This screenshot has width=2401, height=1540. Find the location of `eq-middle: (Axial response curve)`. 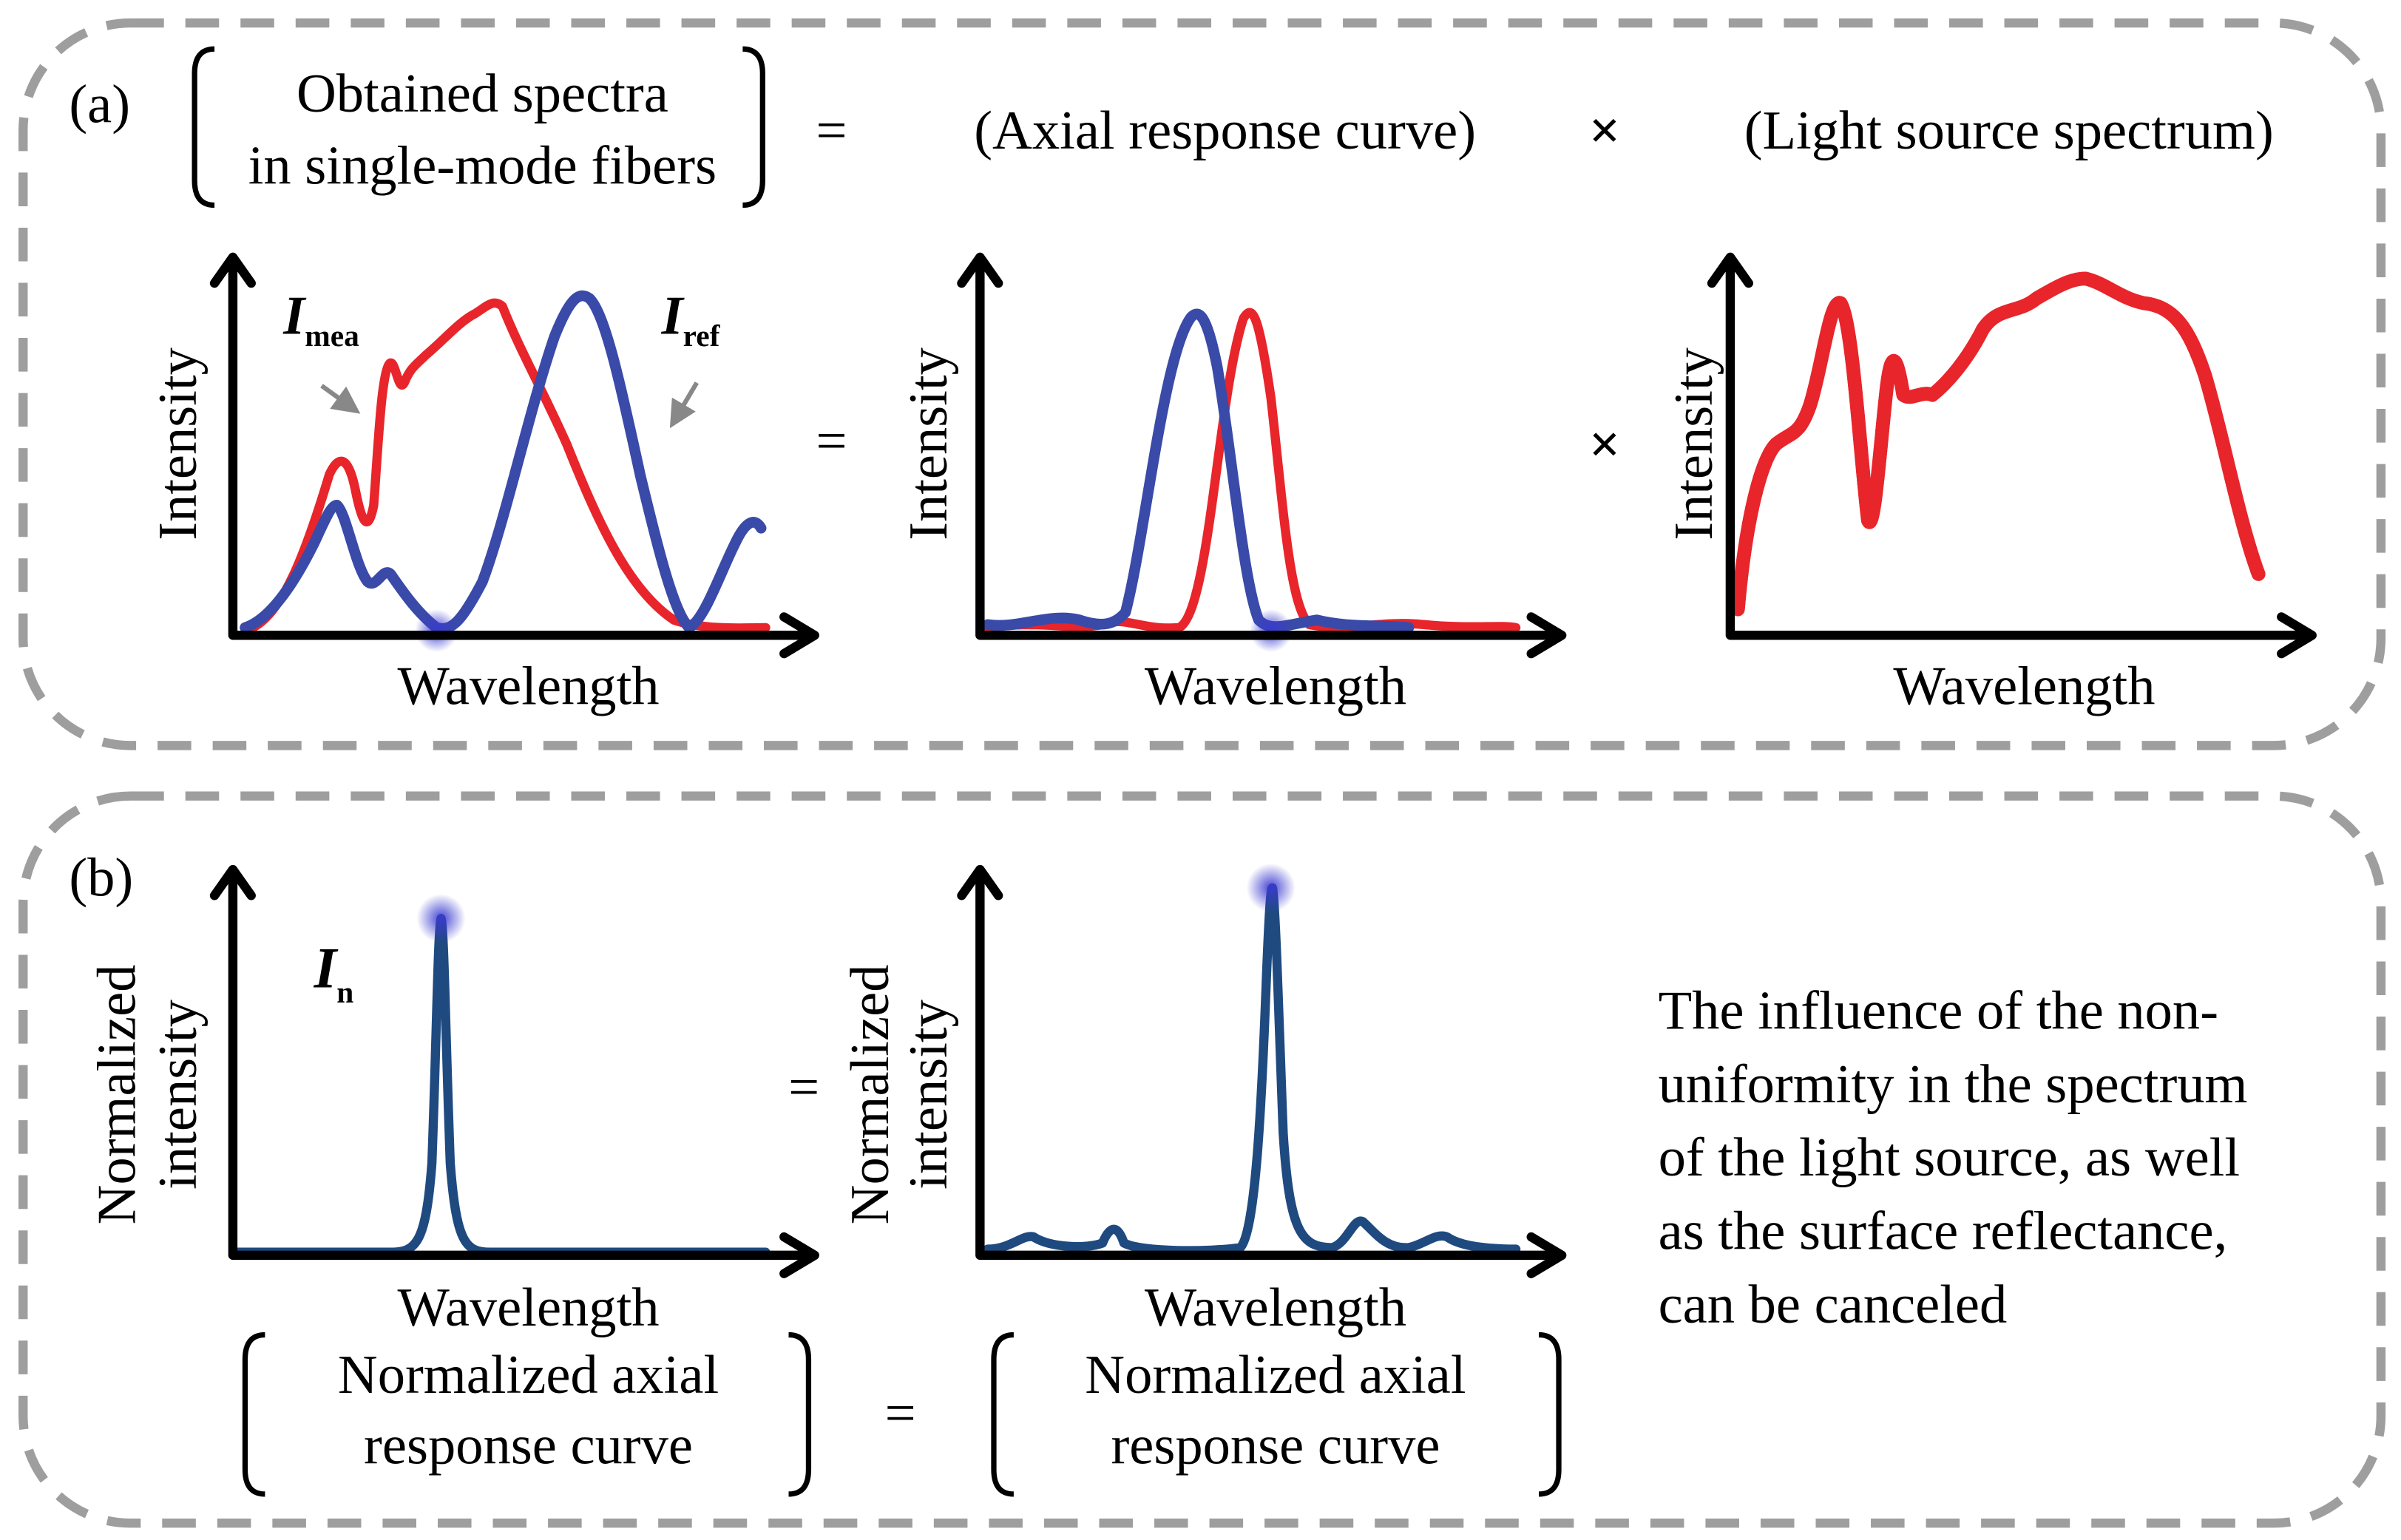

eq-middle: (Axial response curve) is located at coordinates (1225, 131).